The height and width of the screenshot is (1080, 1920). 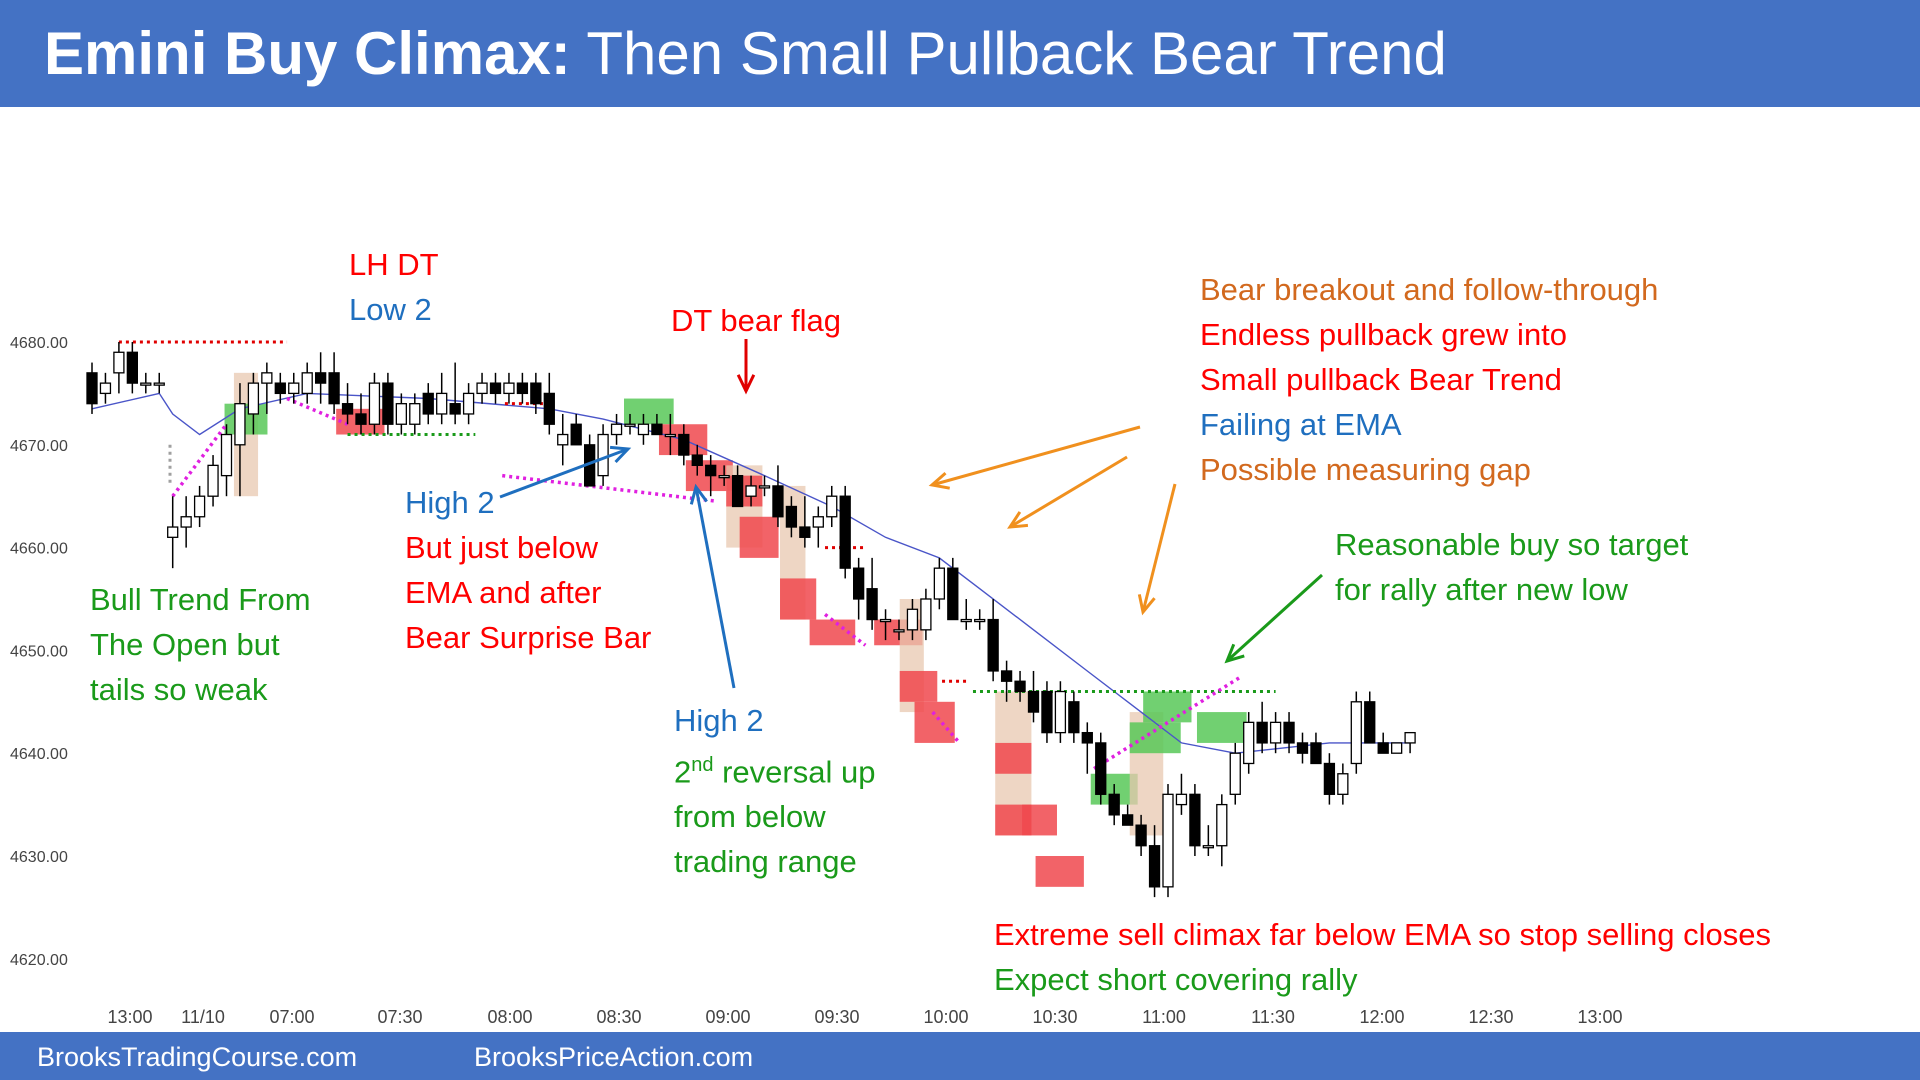 What do you see at coordinates (746, 384) in the screenshot?
I see `dt-bear-flag-arrow-head` at bounding box center [746, 384].